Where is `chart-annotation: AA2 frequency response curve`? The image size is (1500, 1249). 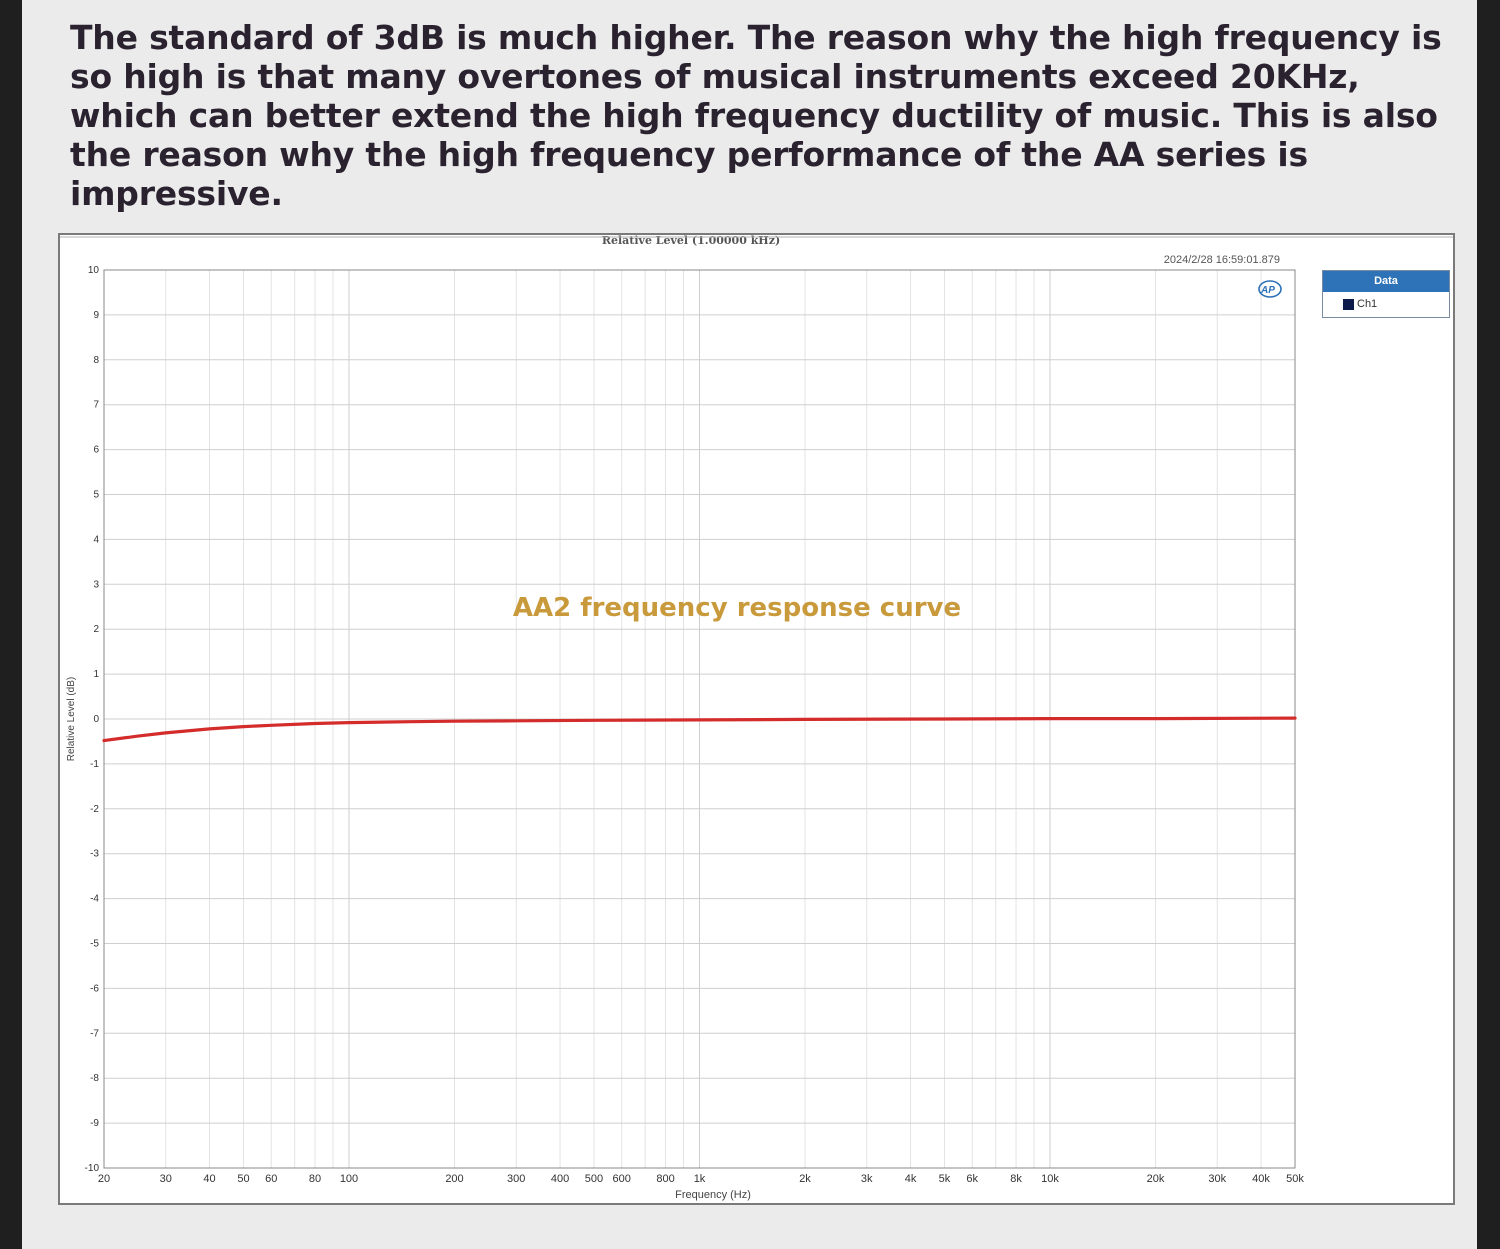
chart-annotation: AA2 frequency response curve is located at coordinates (737, 608).